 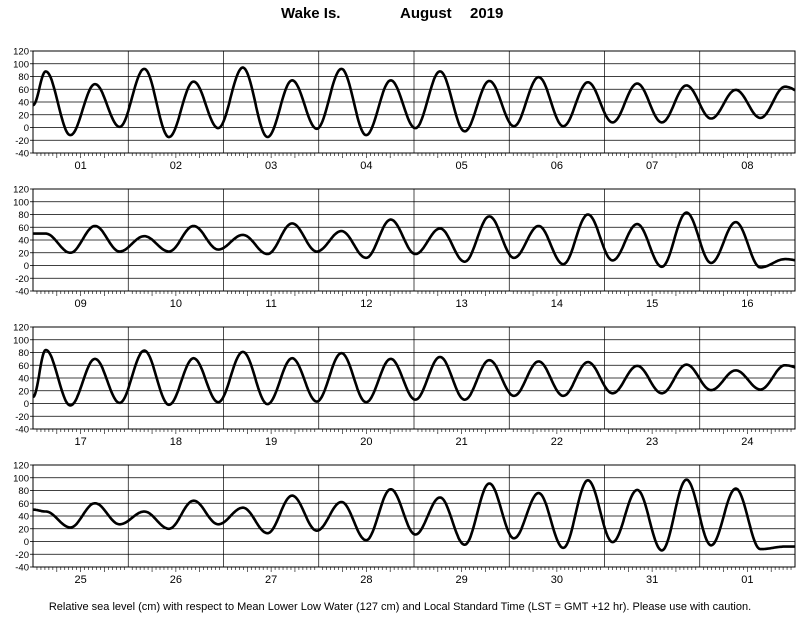 I want to click on day-label: 13, so click(x=462, y=304).